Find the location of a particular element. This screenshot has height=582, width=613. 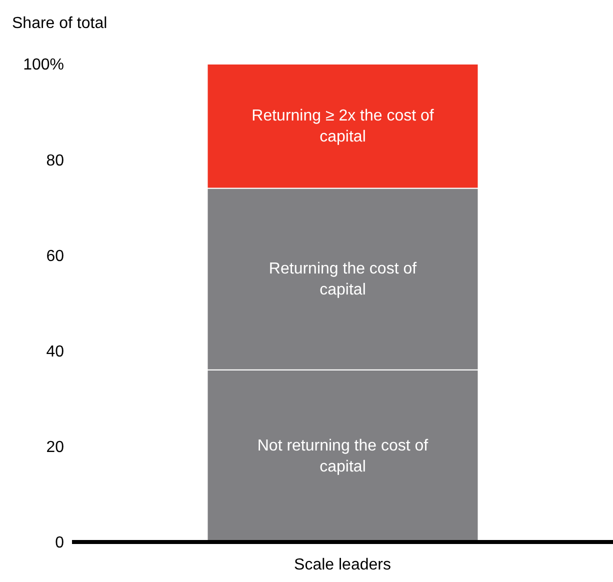

series-label: Returning ≥ 2x the cost of capital is located at coordinates (343, 127).